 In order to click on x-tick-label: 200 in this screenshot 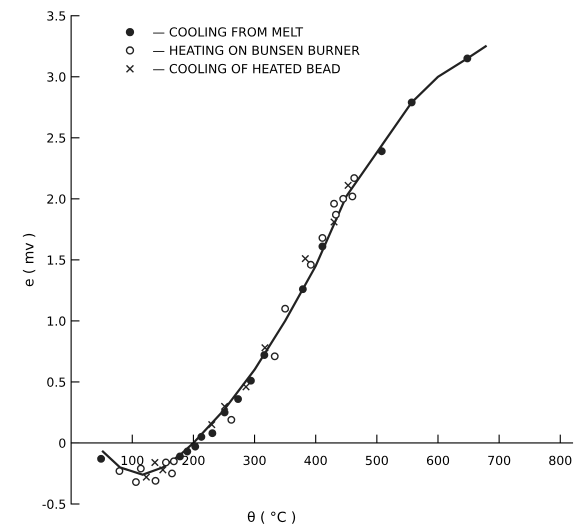, I will do `click(193, 461)`.